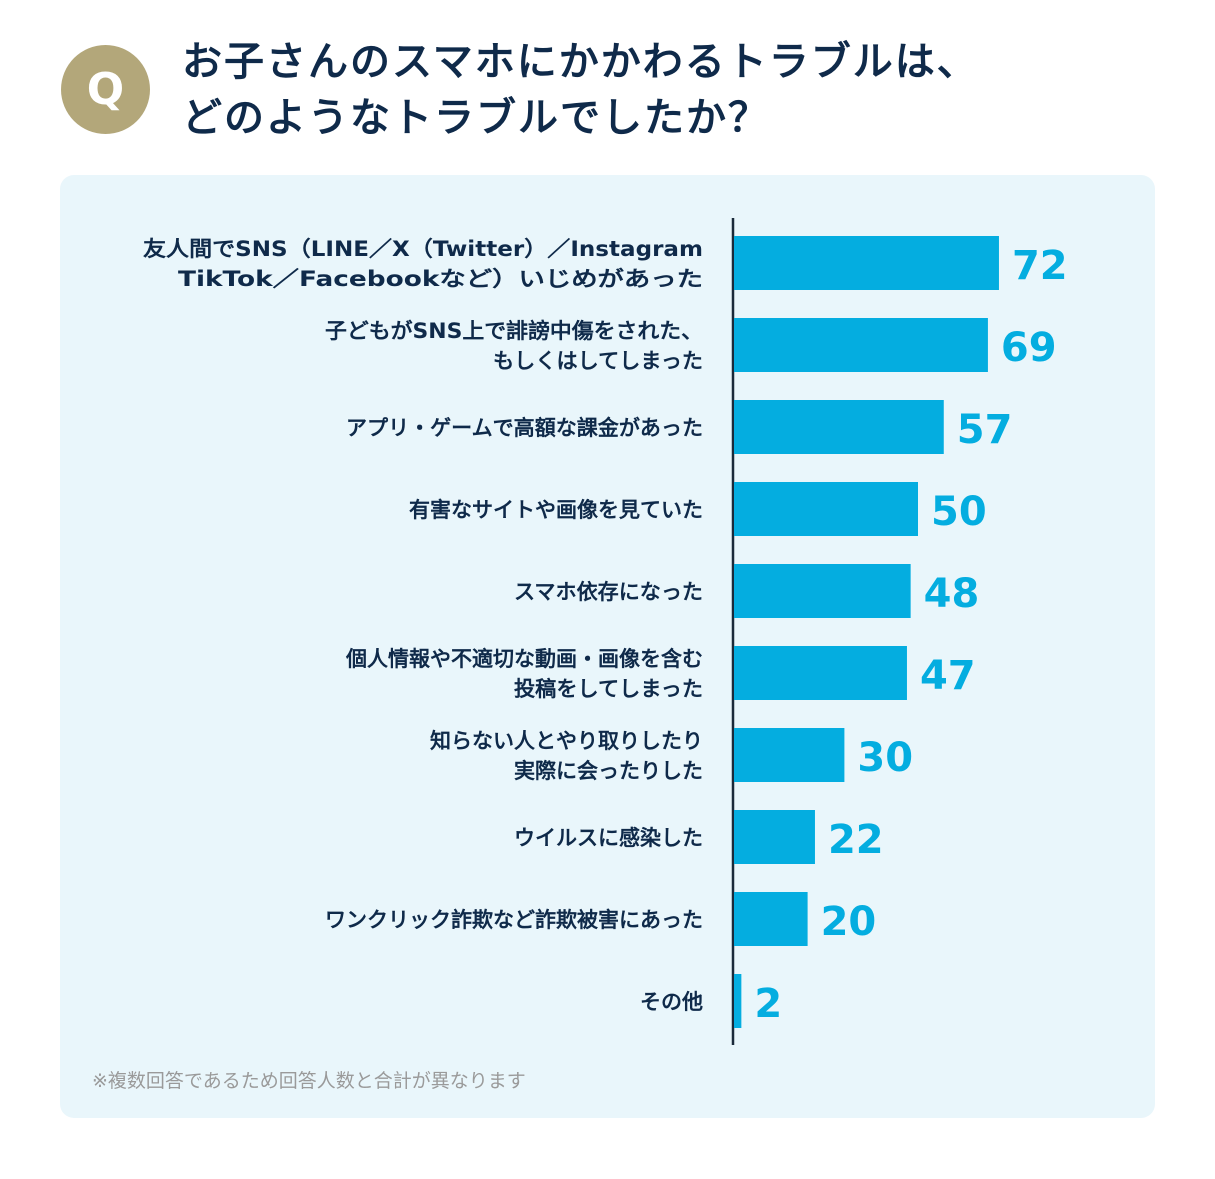 Image resolution: width=1215 pixels, height=1179 pixels. I want to click on data-label: 2, so click(768, 1004).